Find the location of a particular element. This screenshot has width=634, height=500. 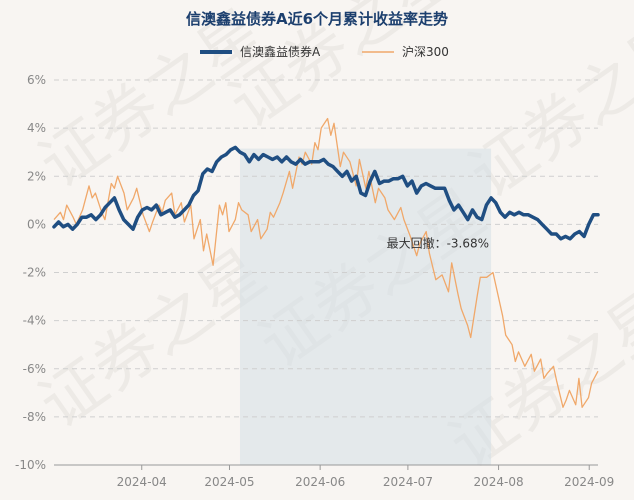

legend-label-fund: 信澳鑫益债券A is located at coordinates (280, 51).